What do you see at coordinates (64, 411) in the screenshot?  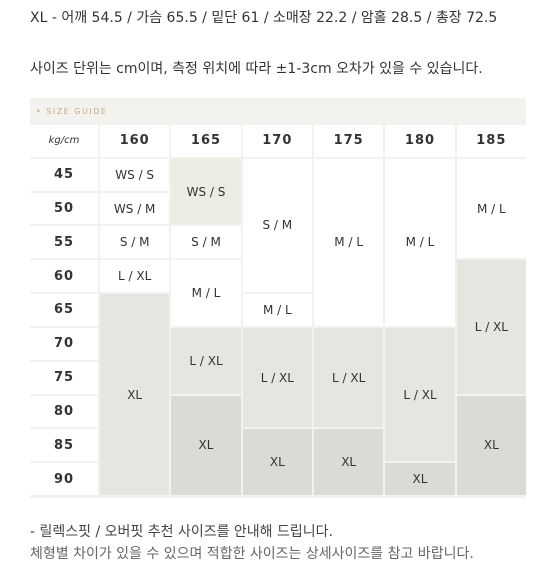 I see `weight-label: 80` at bounding box center [64, 411].